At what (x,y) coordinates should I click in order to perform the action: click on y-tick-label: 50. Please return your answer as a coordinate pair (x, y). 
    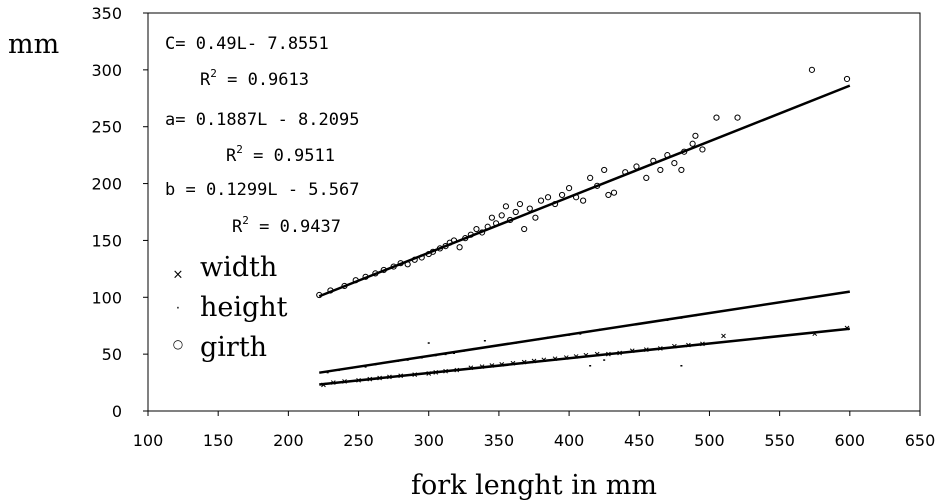
    Looking at the image, I should click on (112, 354).